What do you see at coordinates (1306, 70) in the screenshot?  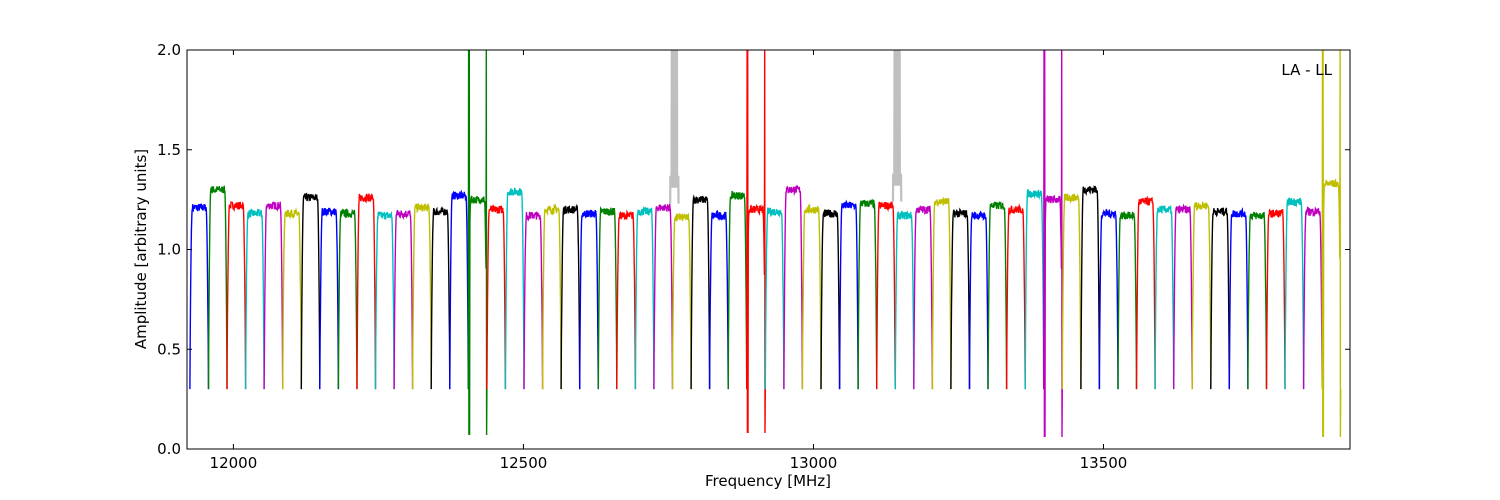 I see `corner-annotation: LA - LL` at bounding box center [1306, 70].